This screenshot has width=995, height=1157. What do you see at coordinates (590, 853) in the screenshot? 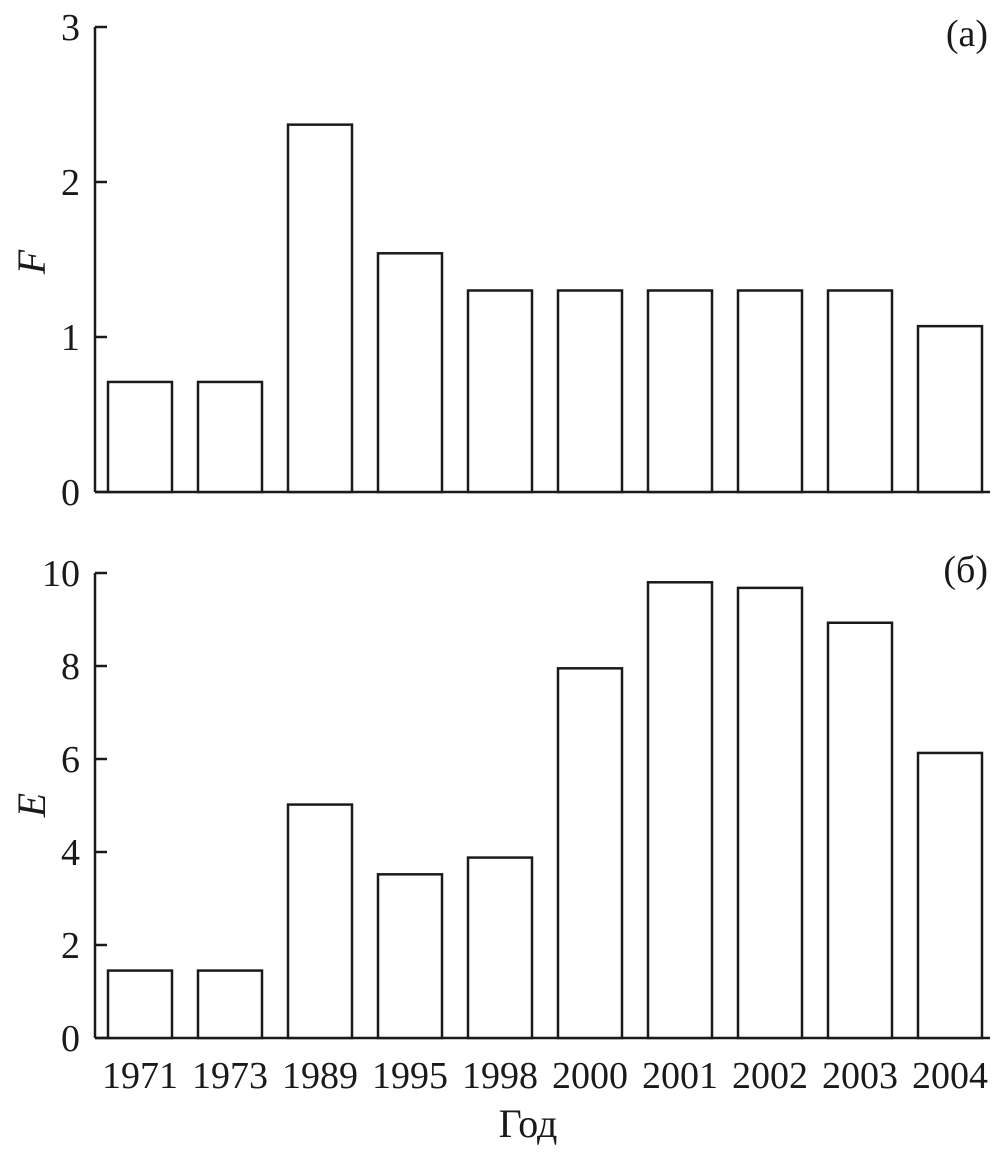
I see `panel-b-bar-2000` at bounding box center [590, 853].